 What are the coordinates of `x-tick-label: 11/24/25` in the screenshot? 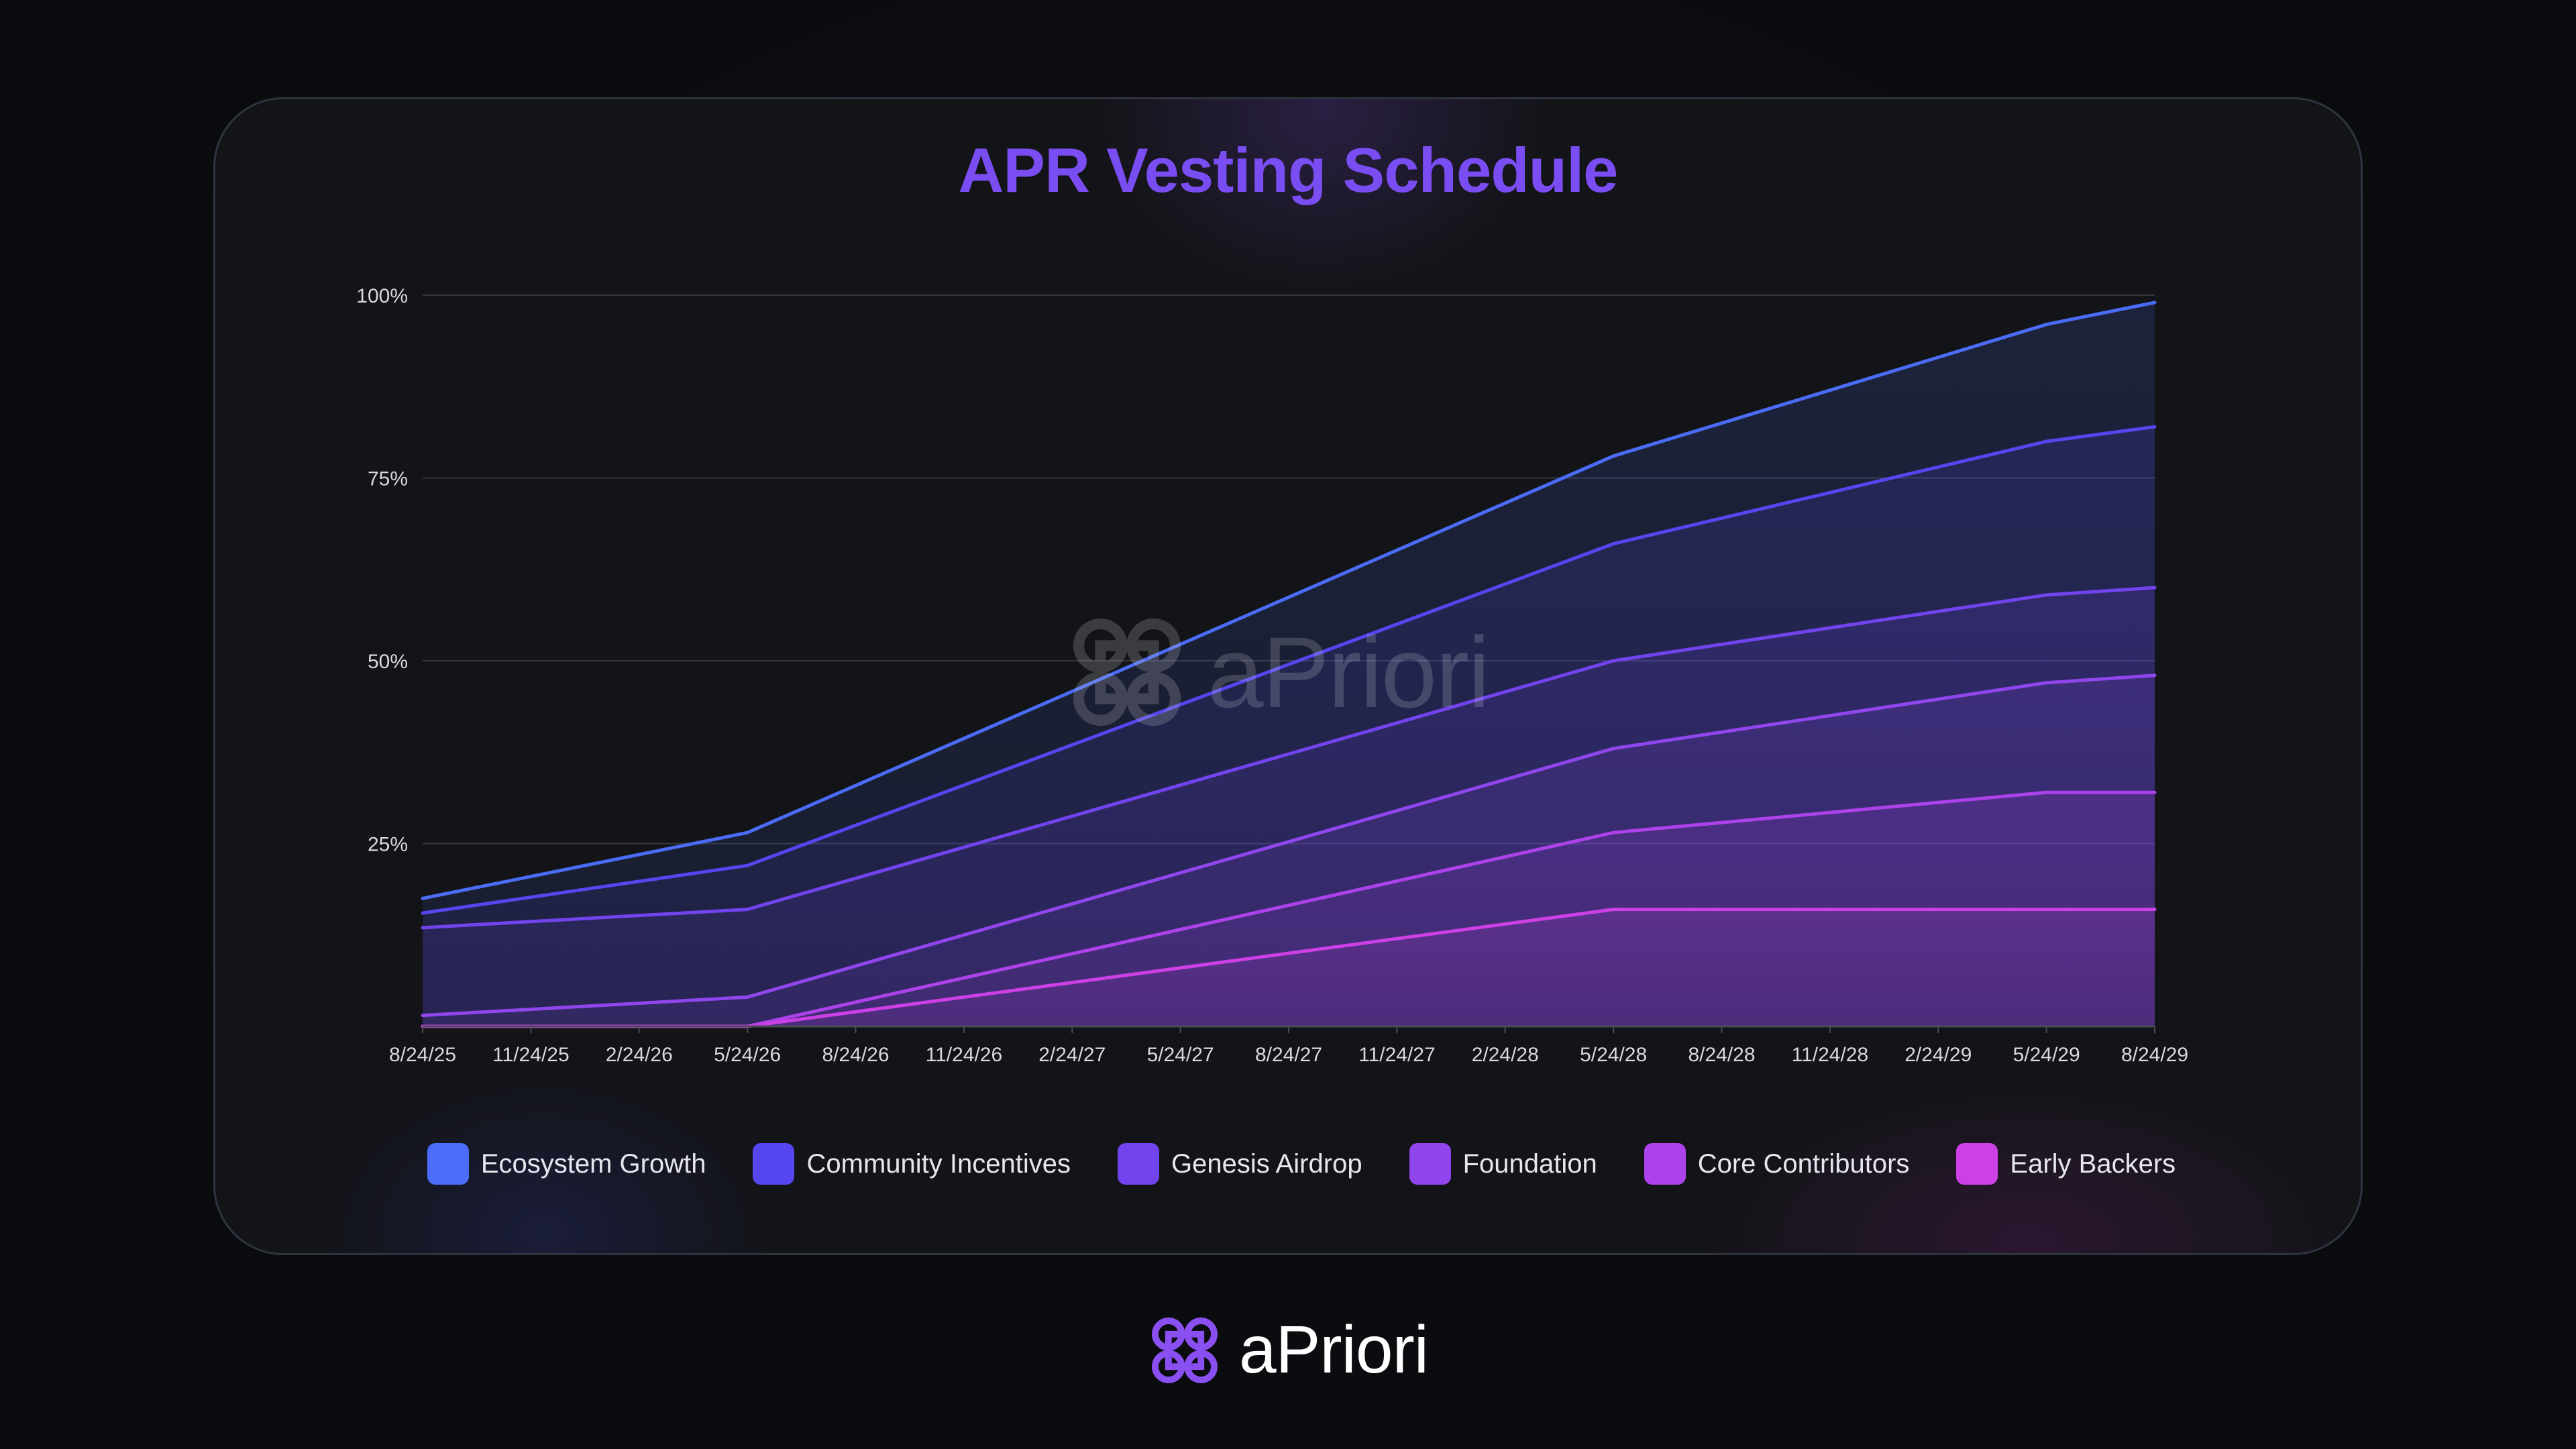 It's located at (531, 1055).